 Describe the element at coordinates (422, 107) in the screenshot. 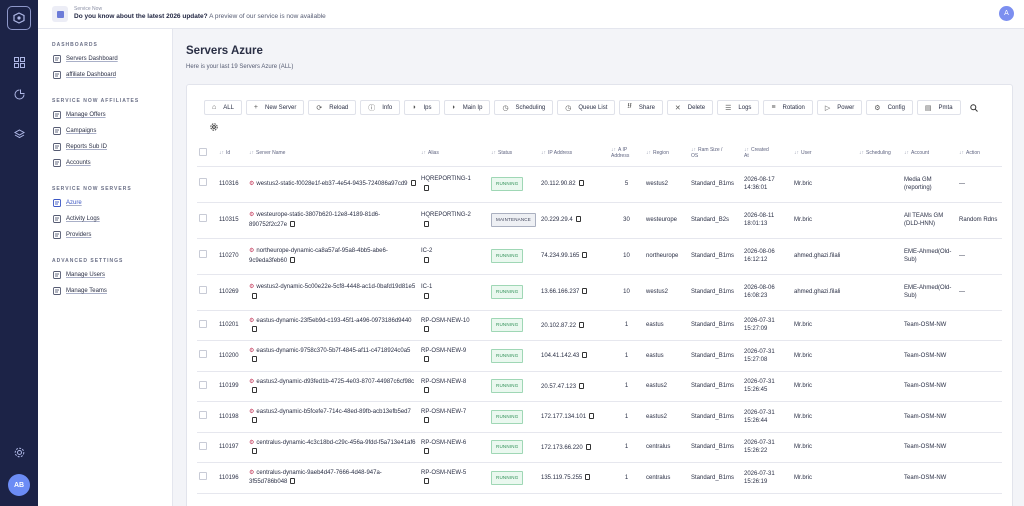

I see `ips-button: ◗ Ips` at that location.